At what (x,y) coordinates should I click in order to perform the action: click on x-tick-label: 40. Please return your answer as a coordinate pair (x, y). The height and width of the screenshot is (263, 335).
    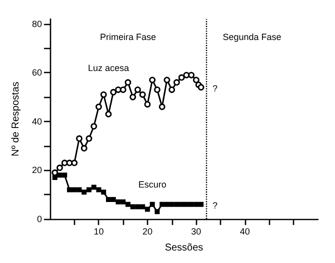
    Looking at the image, I should click on (245, 231).